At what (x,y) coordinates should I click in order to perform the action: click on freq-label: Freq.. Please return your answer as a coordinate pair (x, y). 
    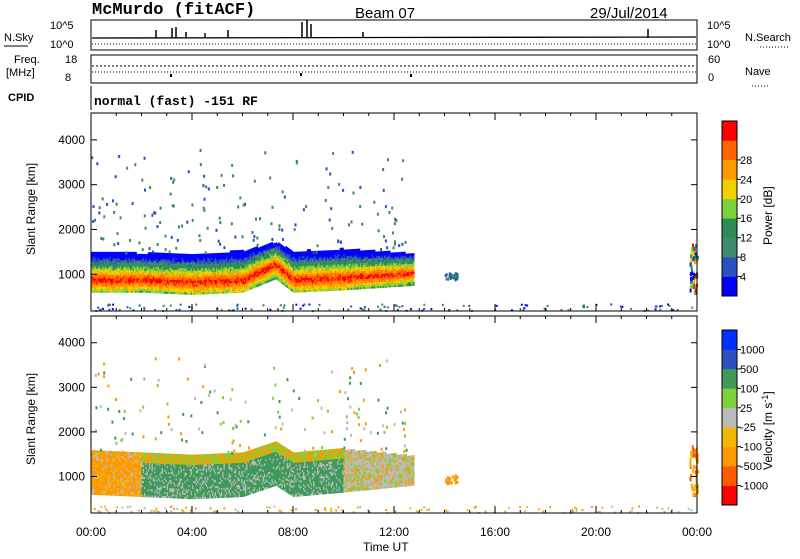
    Looking at the image, I should click on (27, 60).